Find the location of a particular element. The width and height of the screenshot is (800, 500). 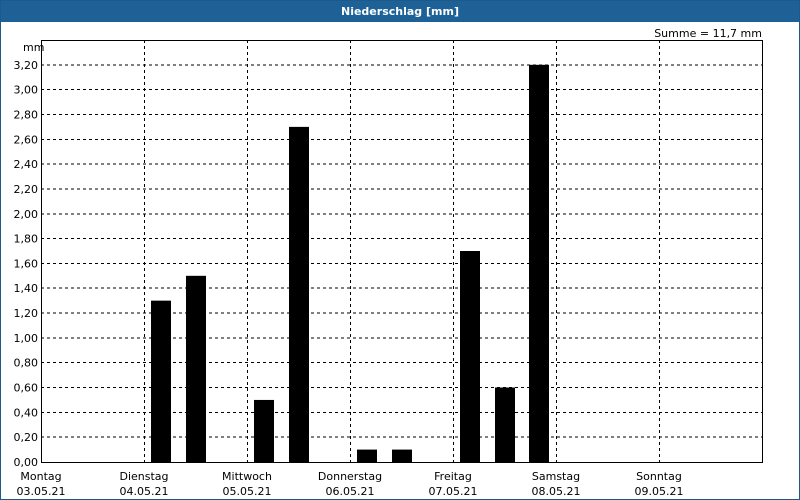

y-tick-label: 2,60 is located at coordinates (26, 139).